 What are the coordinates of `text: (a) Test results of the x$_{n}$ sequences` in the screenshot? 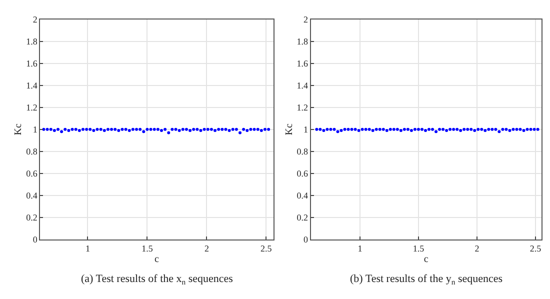 It's located at (157, 279).